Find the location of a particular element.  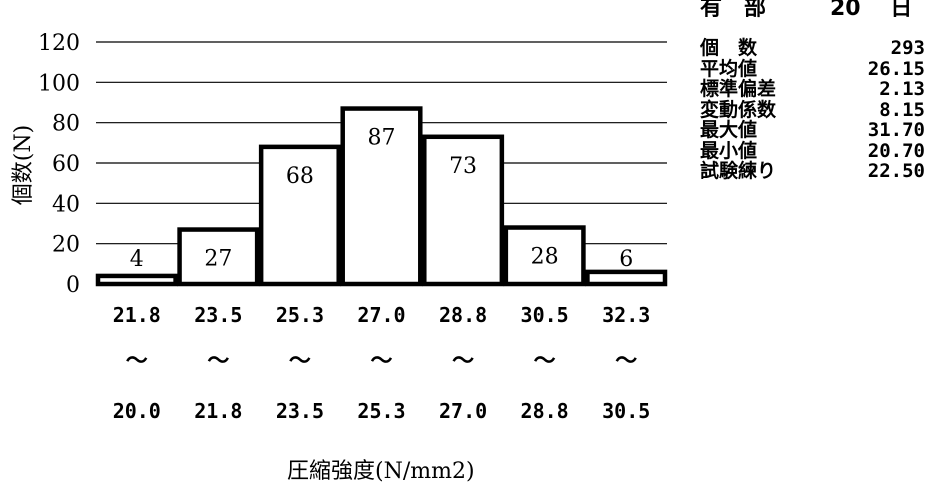

x-tick-label-upper: 27.0 is located at coordinates (381, 315).